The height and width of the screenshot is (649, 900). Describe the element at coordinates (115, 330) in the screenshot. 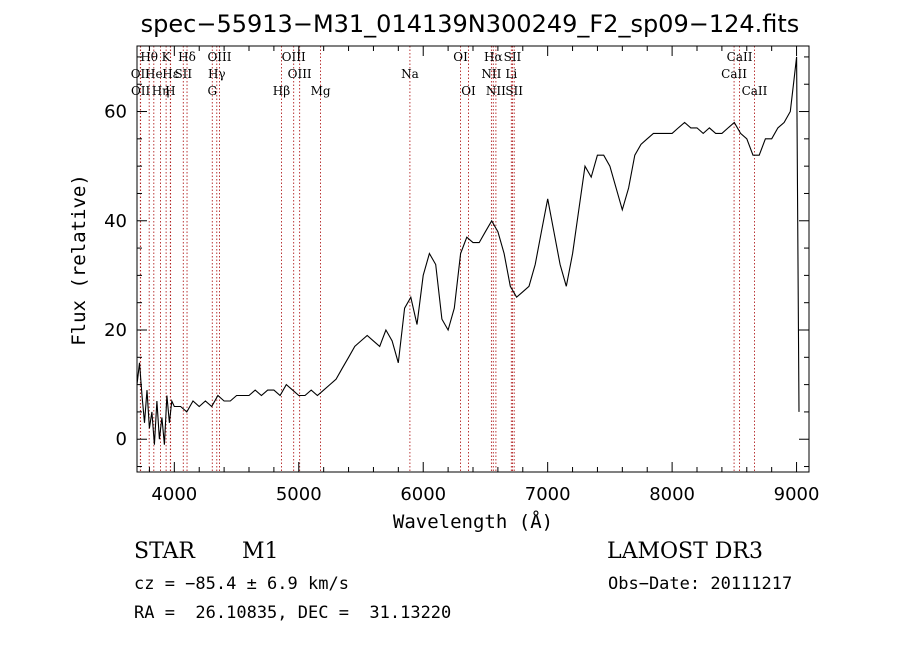

I see `y-tick-label: 20` at that location.